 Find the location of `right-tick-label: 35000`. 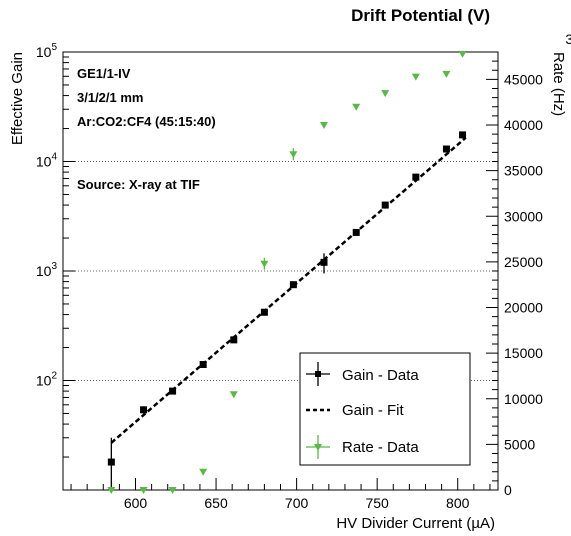

right-tick-label: 35000 is located at coordinates (523, 171).